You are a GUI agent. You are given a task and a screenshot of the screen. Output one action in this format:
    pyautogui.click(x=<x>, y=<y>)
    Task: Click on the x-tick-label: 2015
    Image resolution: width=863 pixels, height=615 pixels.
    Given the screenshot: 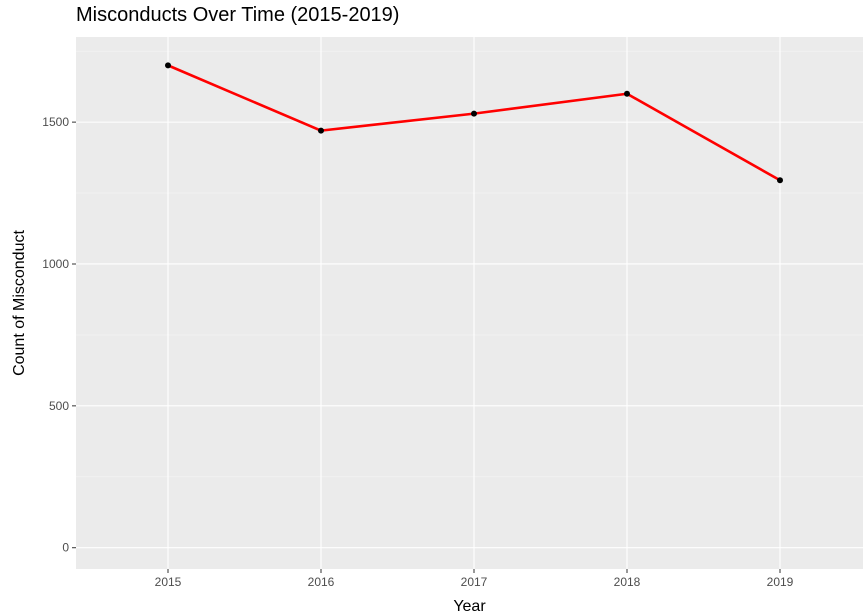 What is the action you would take?
    pyautogui.click(x=168, y=582)
    